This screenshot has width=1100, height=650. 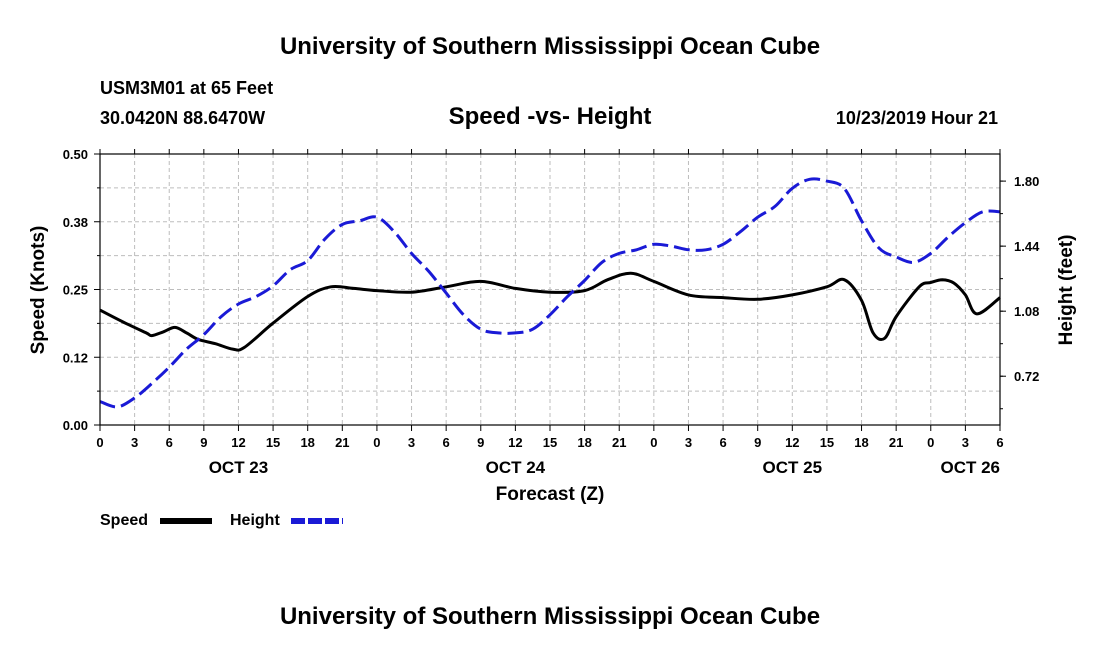 What do you see at coordinates (75, 222) in the screenshot?
I see `y-tick-label-left: 0.38` at bounding box center [75, 222].